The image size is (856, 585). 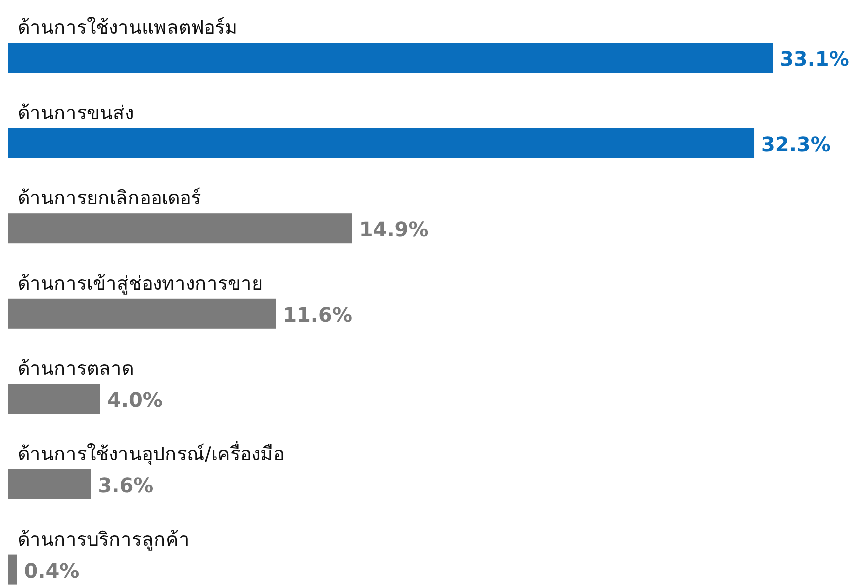 What do you see at coordinates (104, 539) in the screenshot?
I see `y-tick-label: ด้านการบริการลูกค้า` at bounding box center [104, 539].